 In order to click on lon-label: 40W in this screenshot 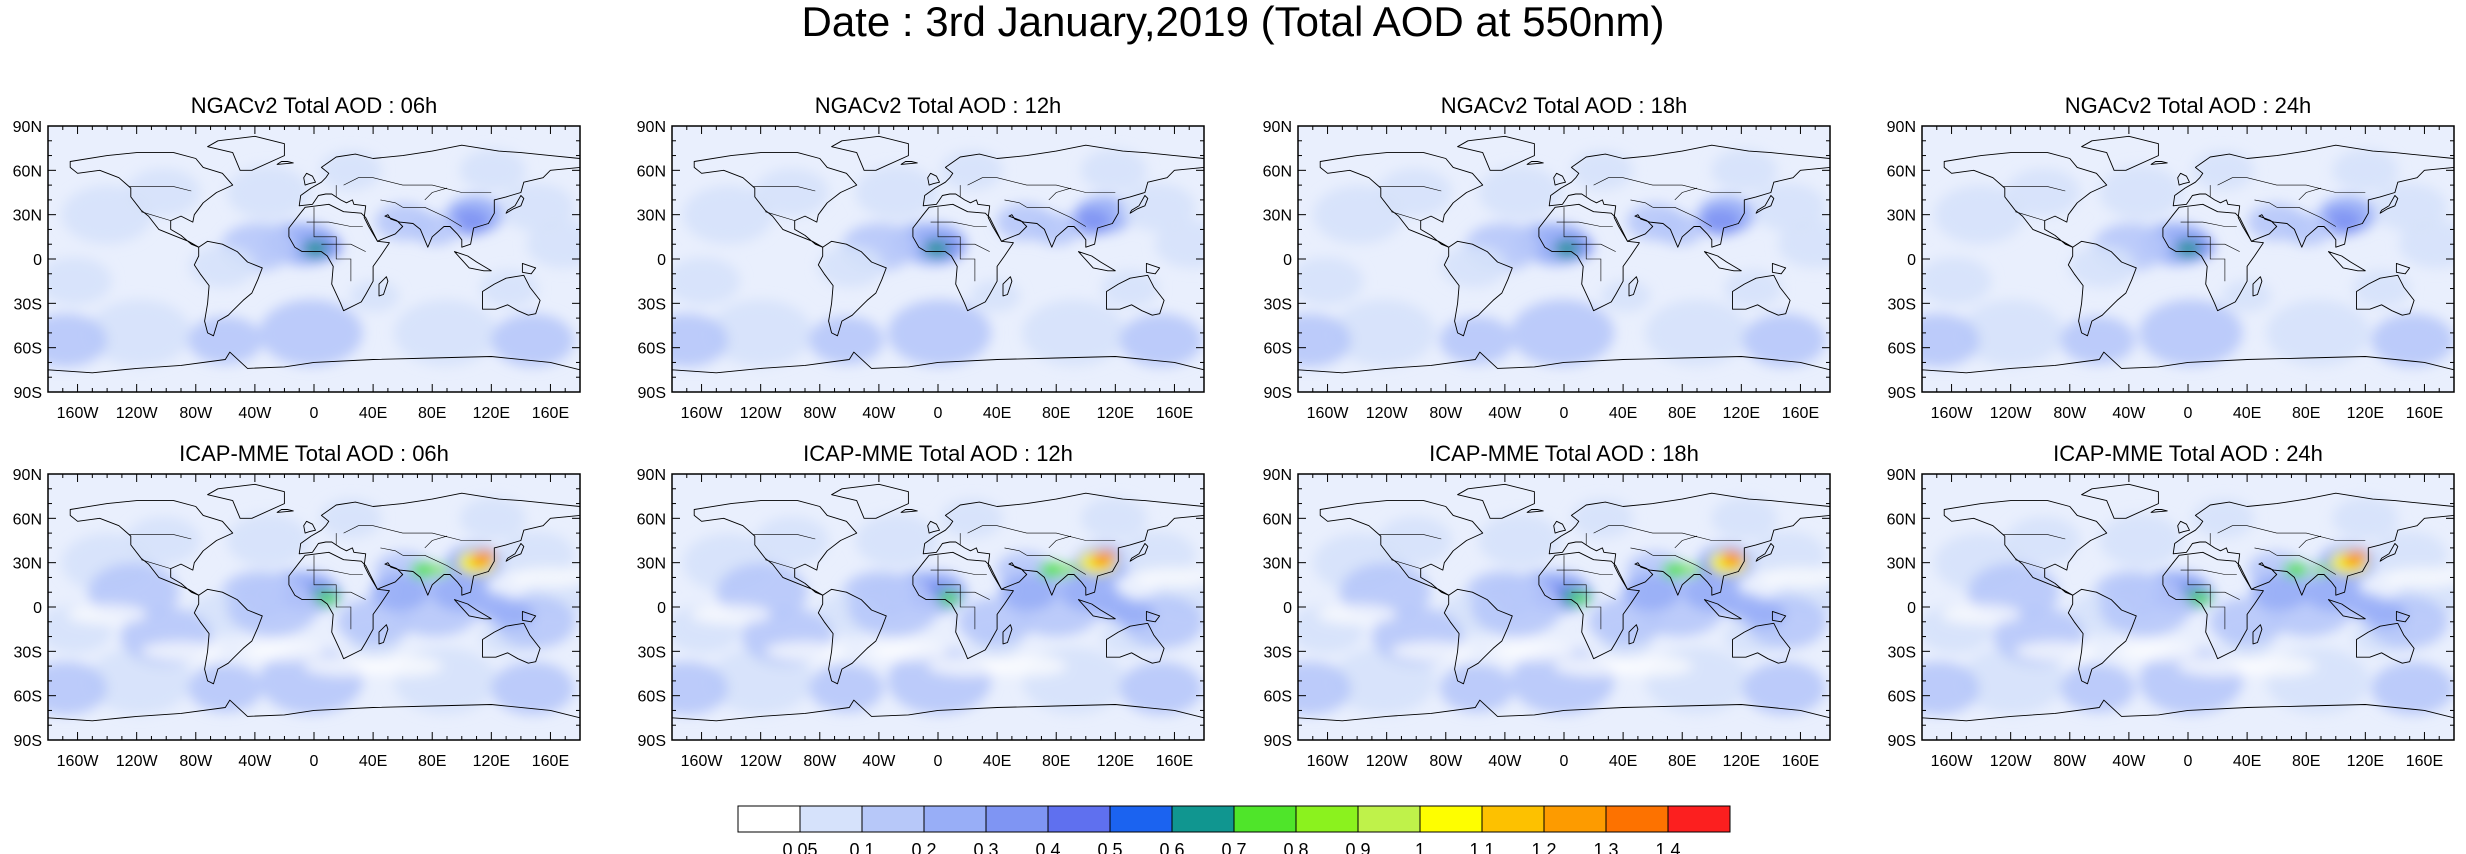, I will do `click(255, 761)`.